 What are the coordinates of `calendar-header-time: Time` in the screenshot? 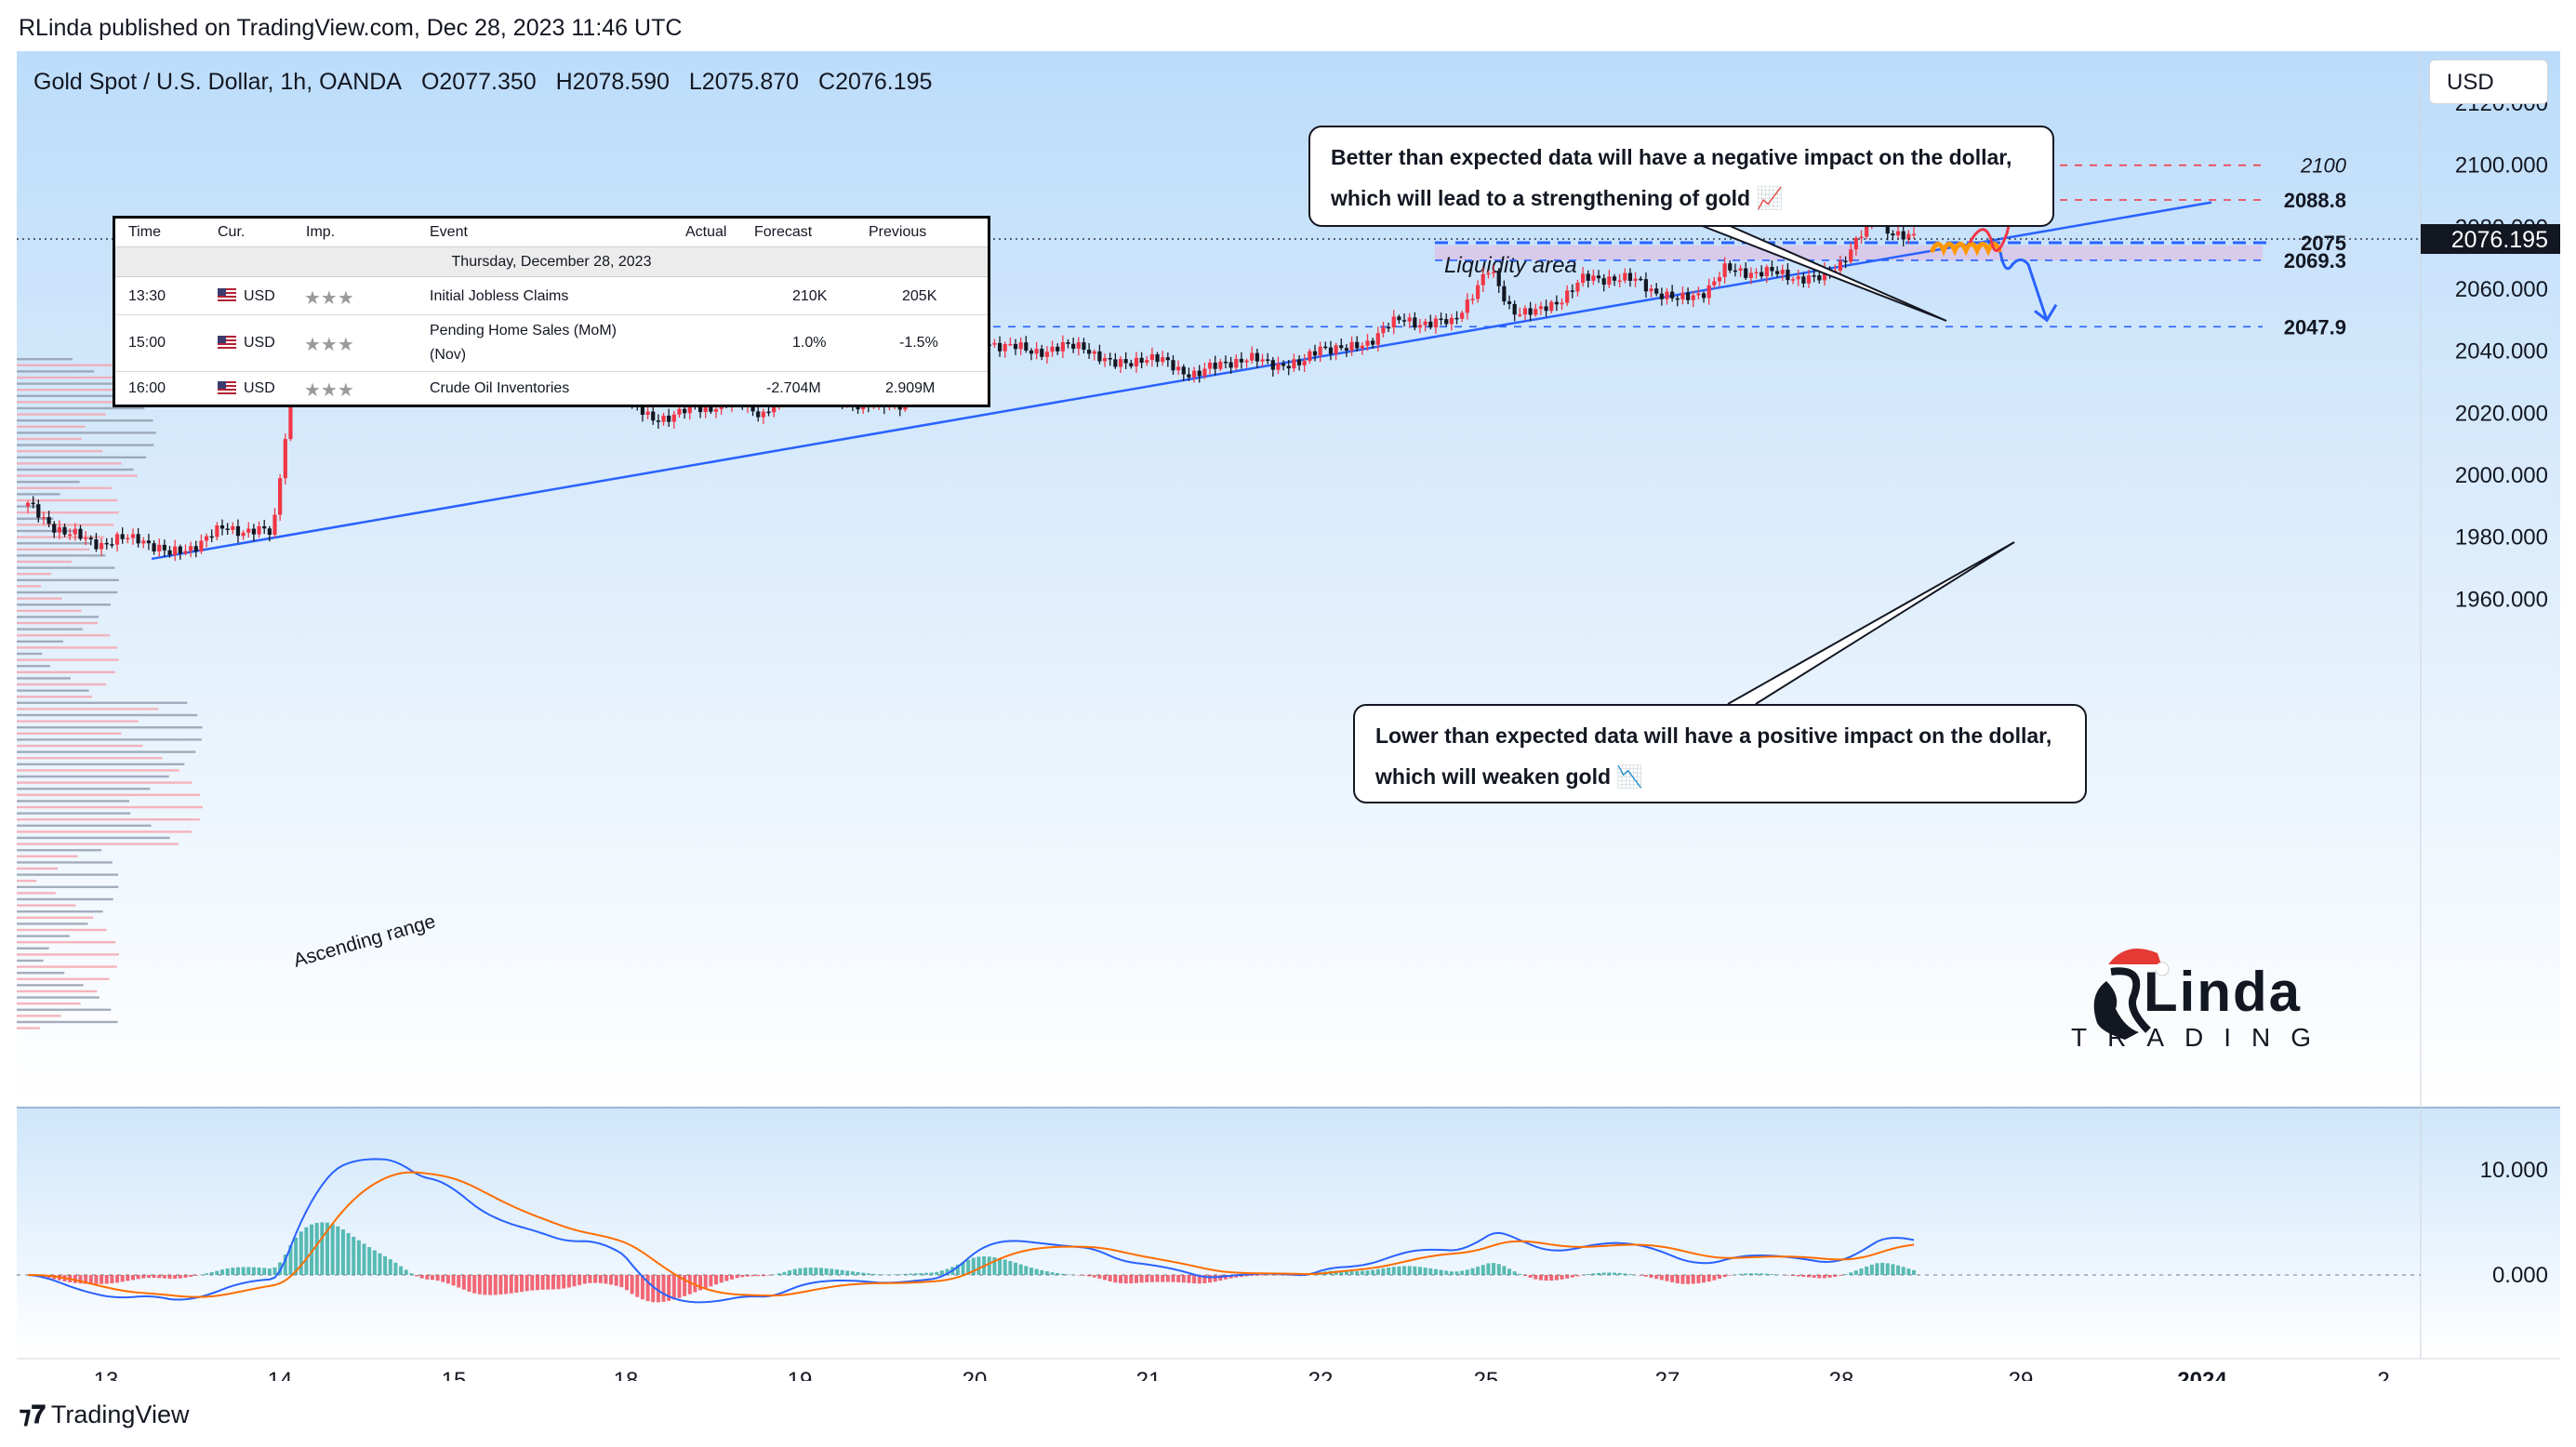 It's located at (144, 232).